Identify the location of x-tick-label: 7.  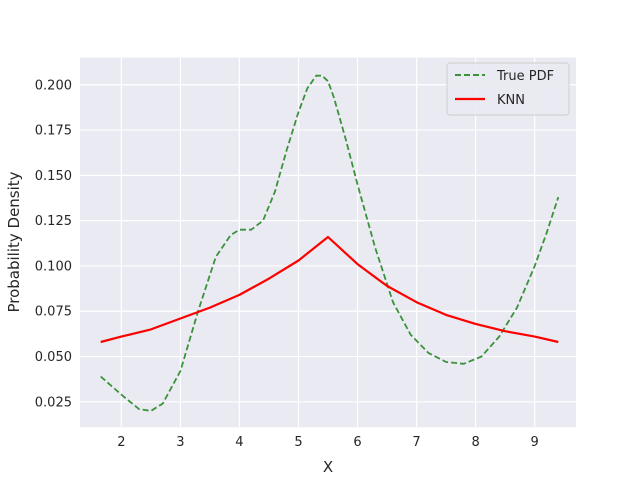
(416, 442).